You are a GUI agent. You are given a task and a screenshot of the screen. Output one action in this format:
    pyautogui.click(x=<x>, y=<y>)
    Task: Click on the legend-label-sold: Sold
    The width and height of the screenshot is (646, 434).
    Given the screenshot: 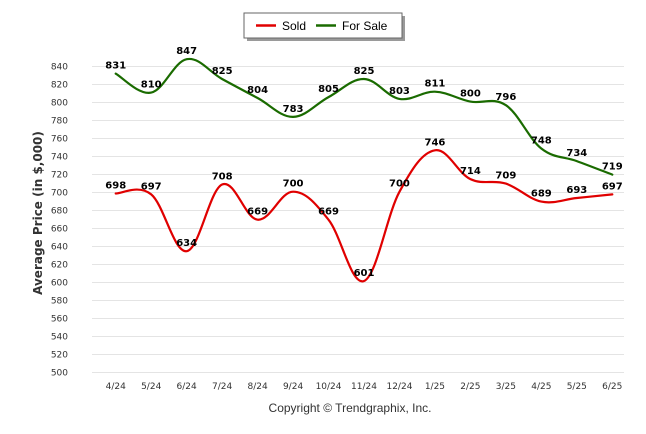 What is the action you would take?
    pyautogui.click(x=294, y=26)
    